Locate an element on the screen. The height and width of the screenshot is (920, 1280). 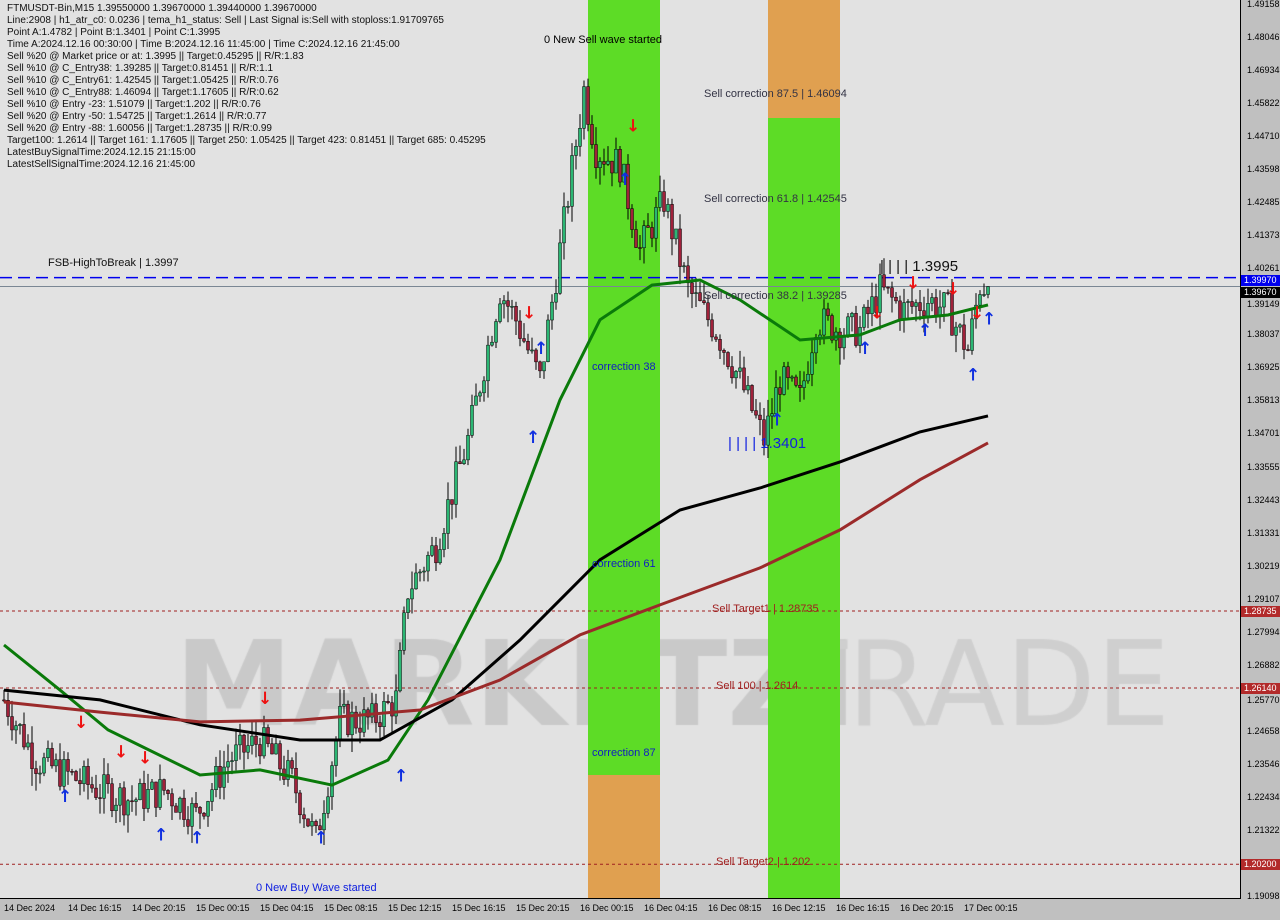
price-tick-label: 1.19098 is located at coordinates (1263, 896).